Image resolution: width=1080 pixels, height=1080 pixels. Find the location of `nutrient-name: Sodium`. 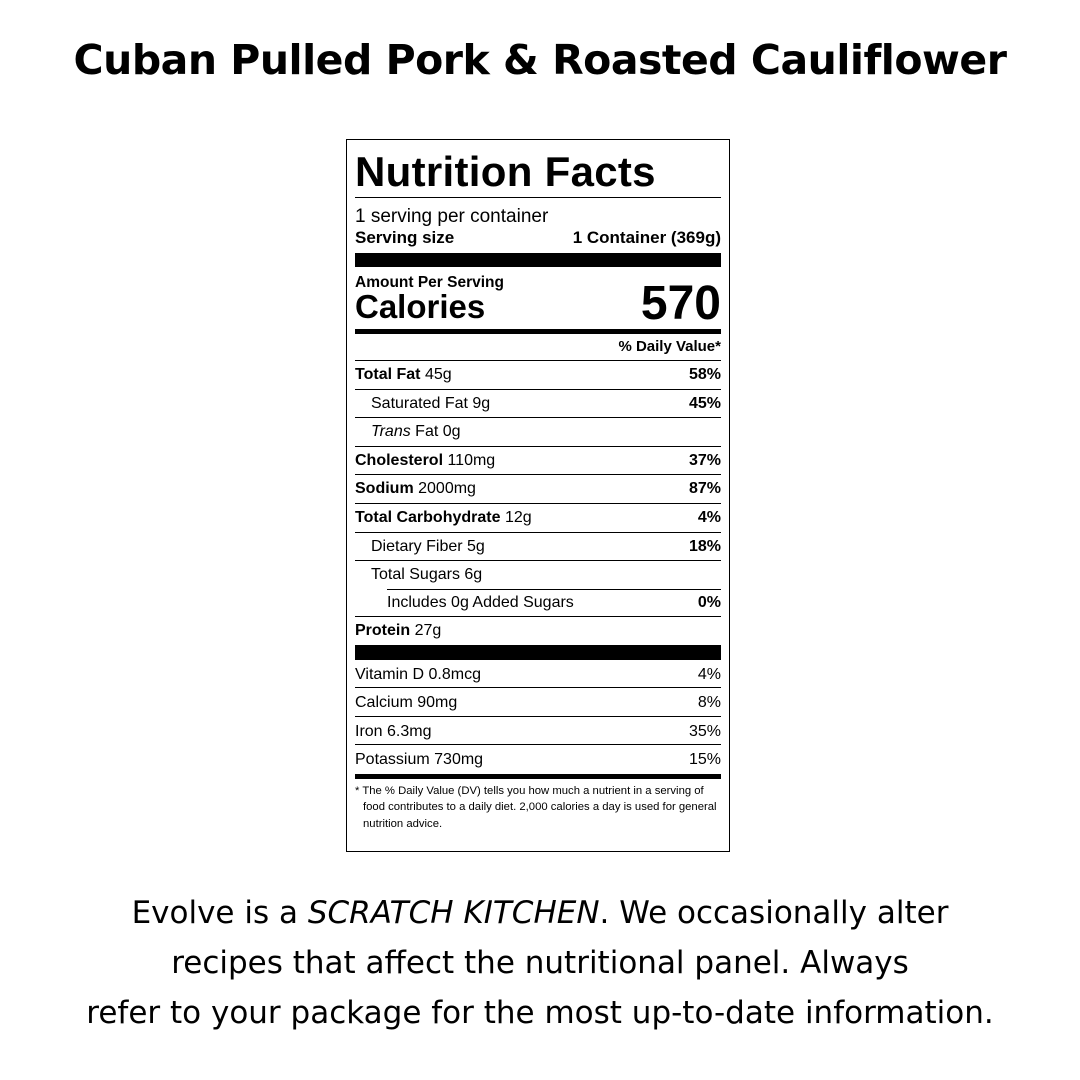

nutrient-name: Sodium is located at coordinates (384, 489).